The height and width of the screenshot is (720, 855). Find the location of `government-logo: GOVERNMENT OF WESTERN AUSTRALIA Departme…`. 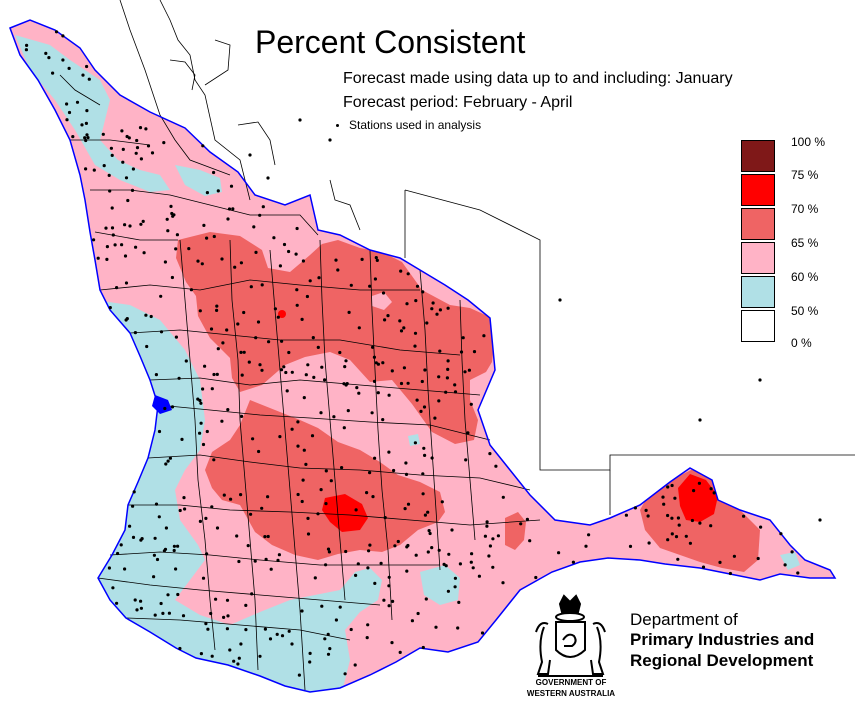

government-logo: GOVERNMENT OF WESTERN AUSTRALIA Departme… is located at coordinates (682, 652).